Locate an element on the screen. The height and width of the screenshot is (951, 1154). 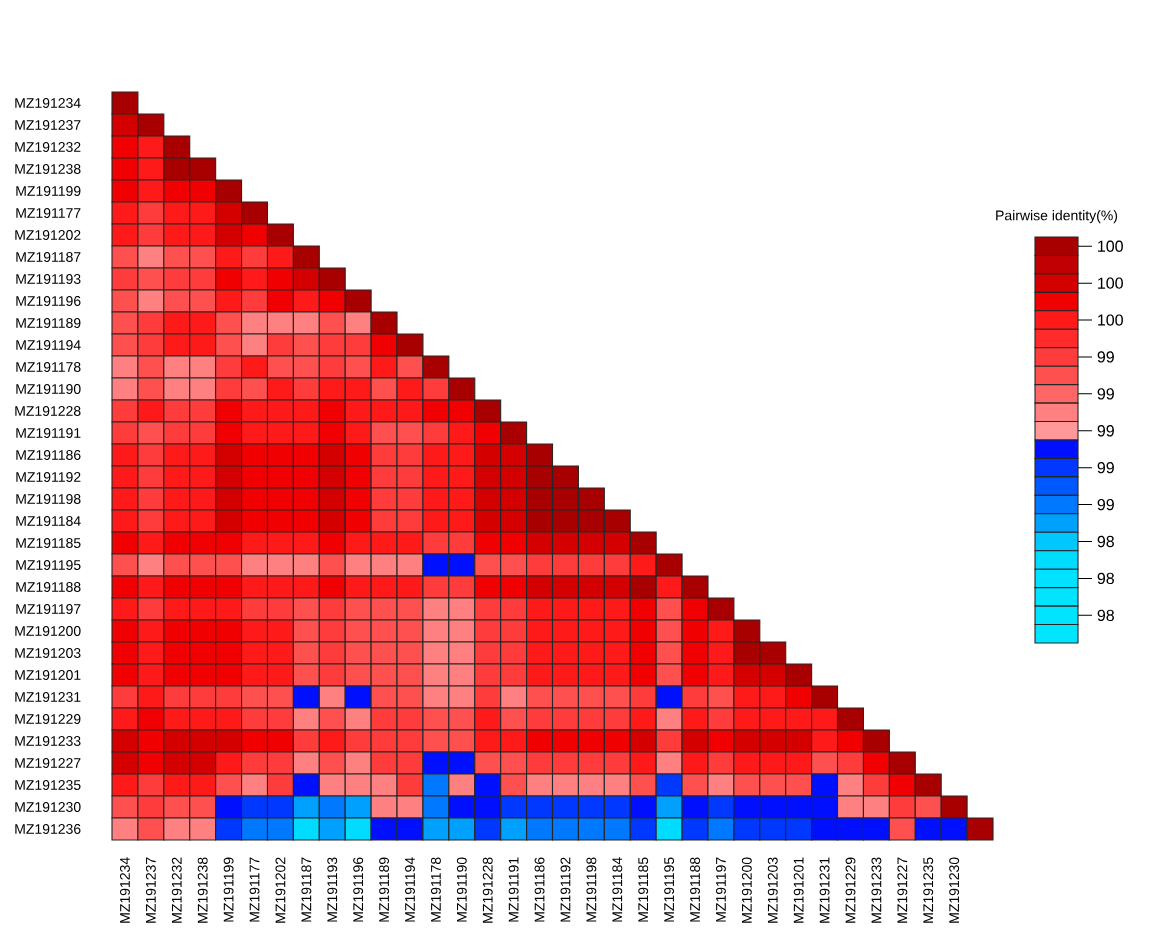
y-tick-label: MZ191236 is located at coordinates (48, 829).